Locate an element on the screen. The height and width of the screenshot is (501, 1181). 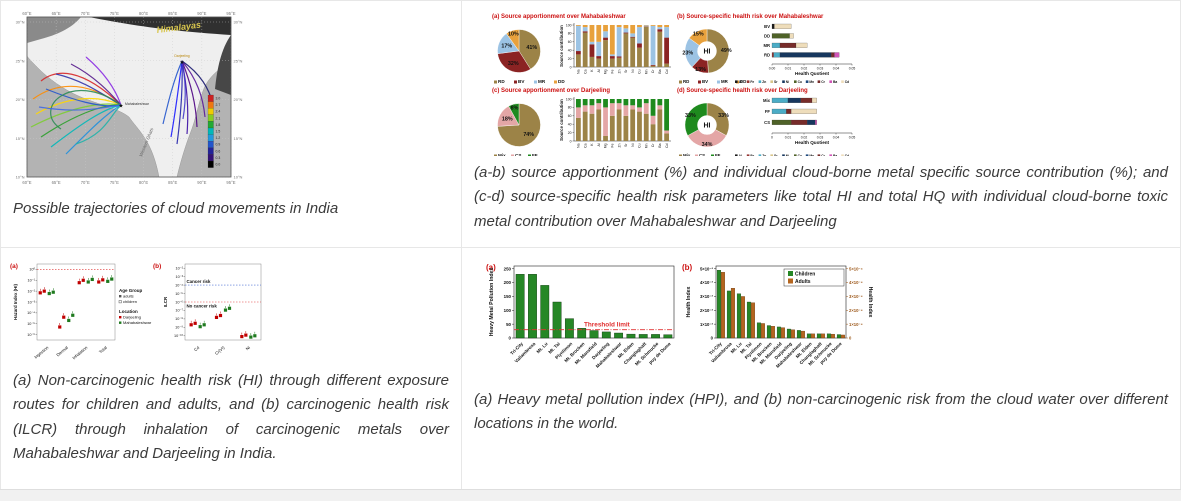
svg-text: 0.02 is located at coordinates (804, 138).